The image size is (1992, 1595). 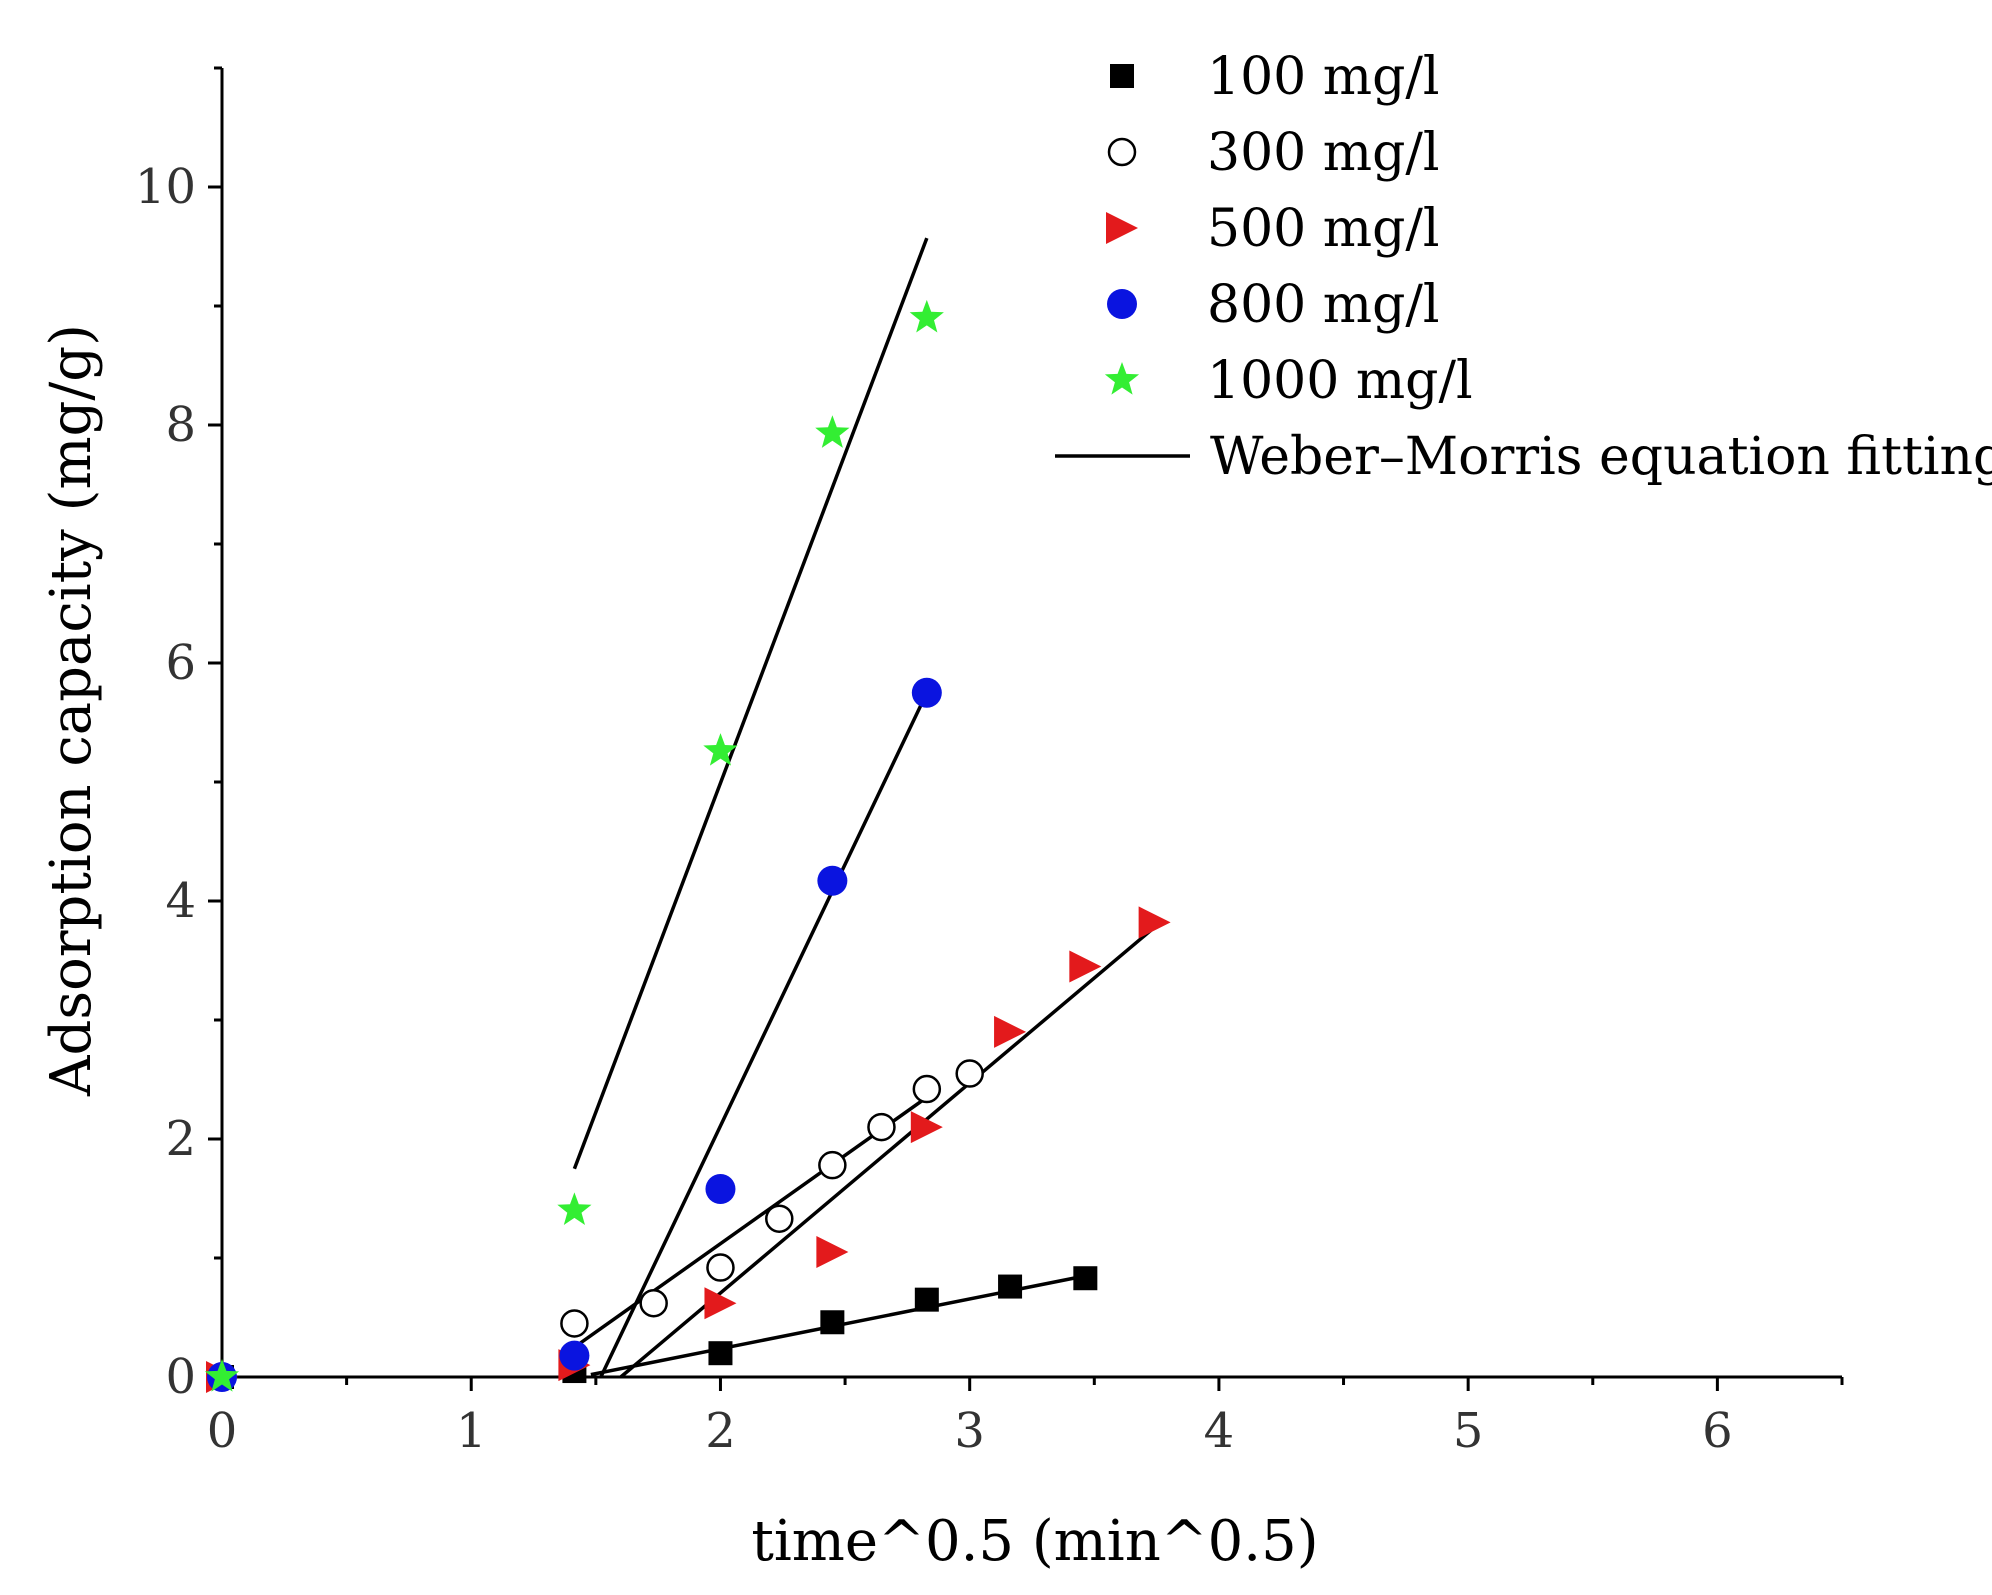 I want to click on y-tick-label: 8, so click(x=180, y=425).